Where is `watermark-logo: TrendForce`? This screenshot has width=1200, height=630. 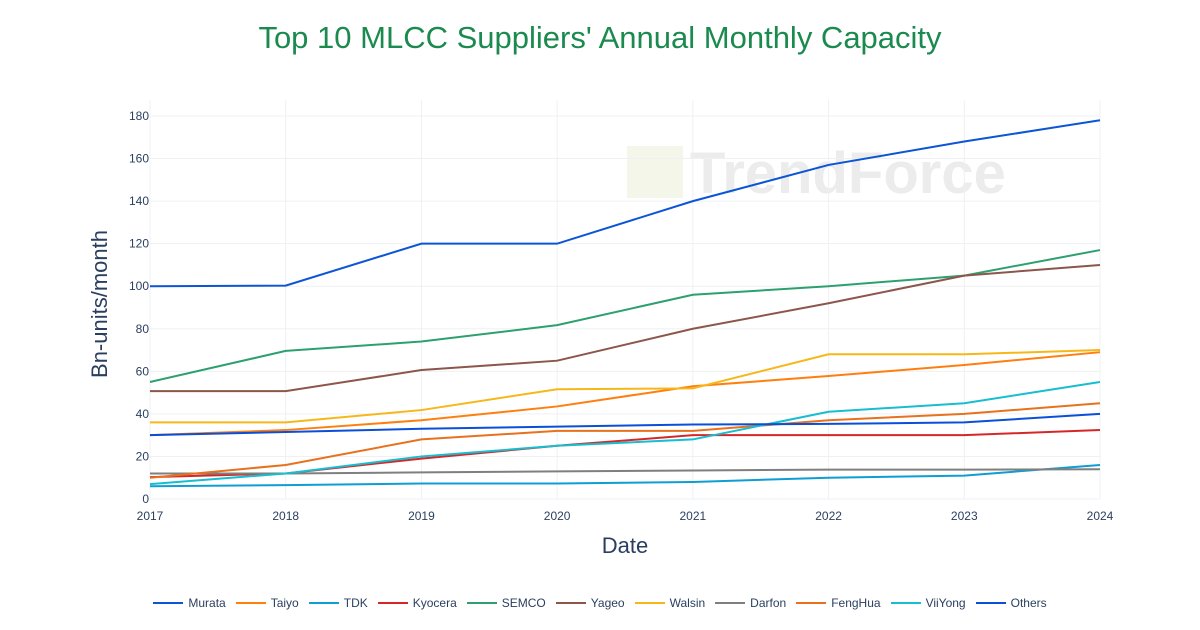
watermark-logo: TrendForce is located at coordinates (848, 173).